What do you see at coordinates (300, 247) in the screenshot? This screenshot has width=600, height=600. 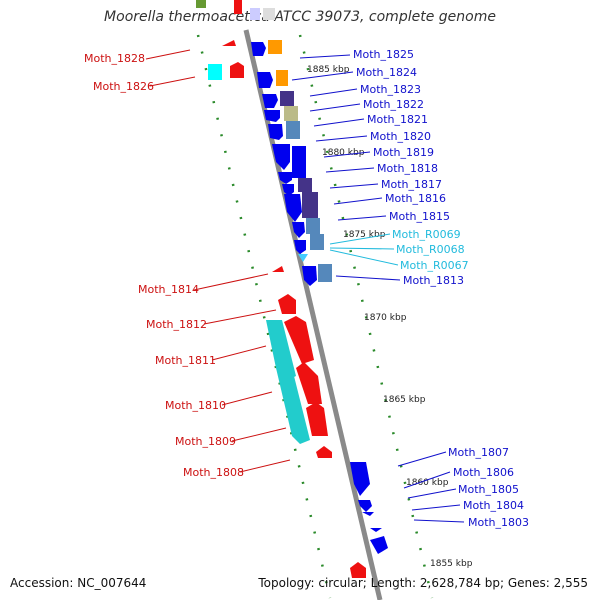 I see `gene-glyph-blue-small` at bounding box center [300, 247].